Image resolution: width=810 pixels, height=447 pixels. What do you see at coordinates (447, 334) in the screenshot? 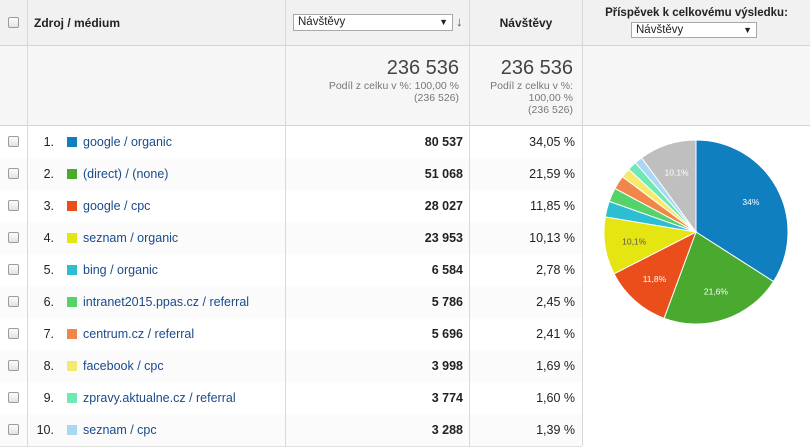
I see `row-visits: 5 696` at bounding box center [447, 334].